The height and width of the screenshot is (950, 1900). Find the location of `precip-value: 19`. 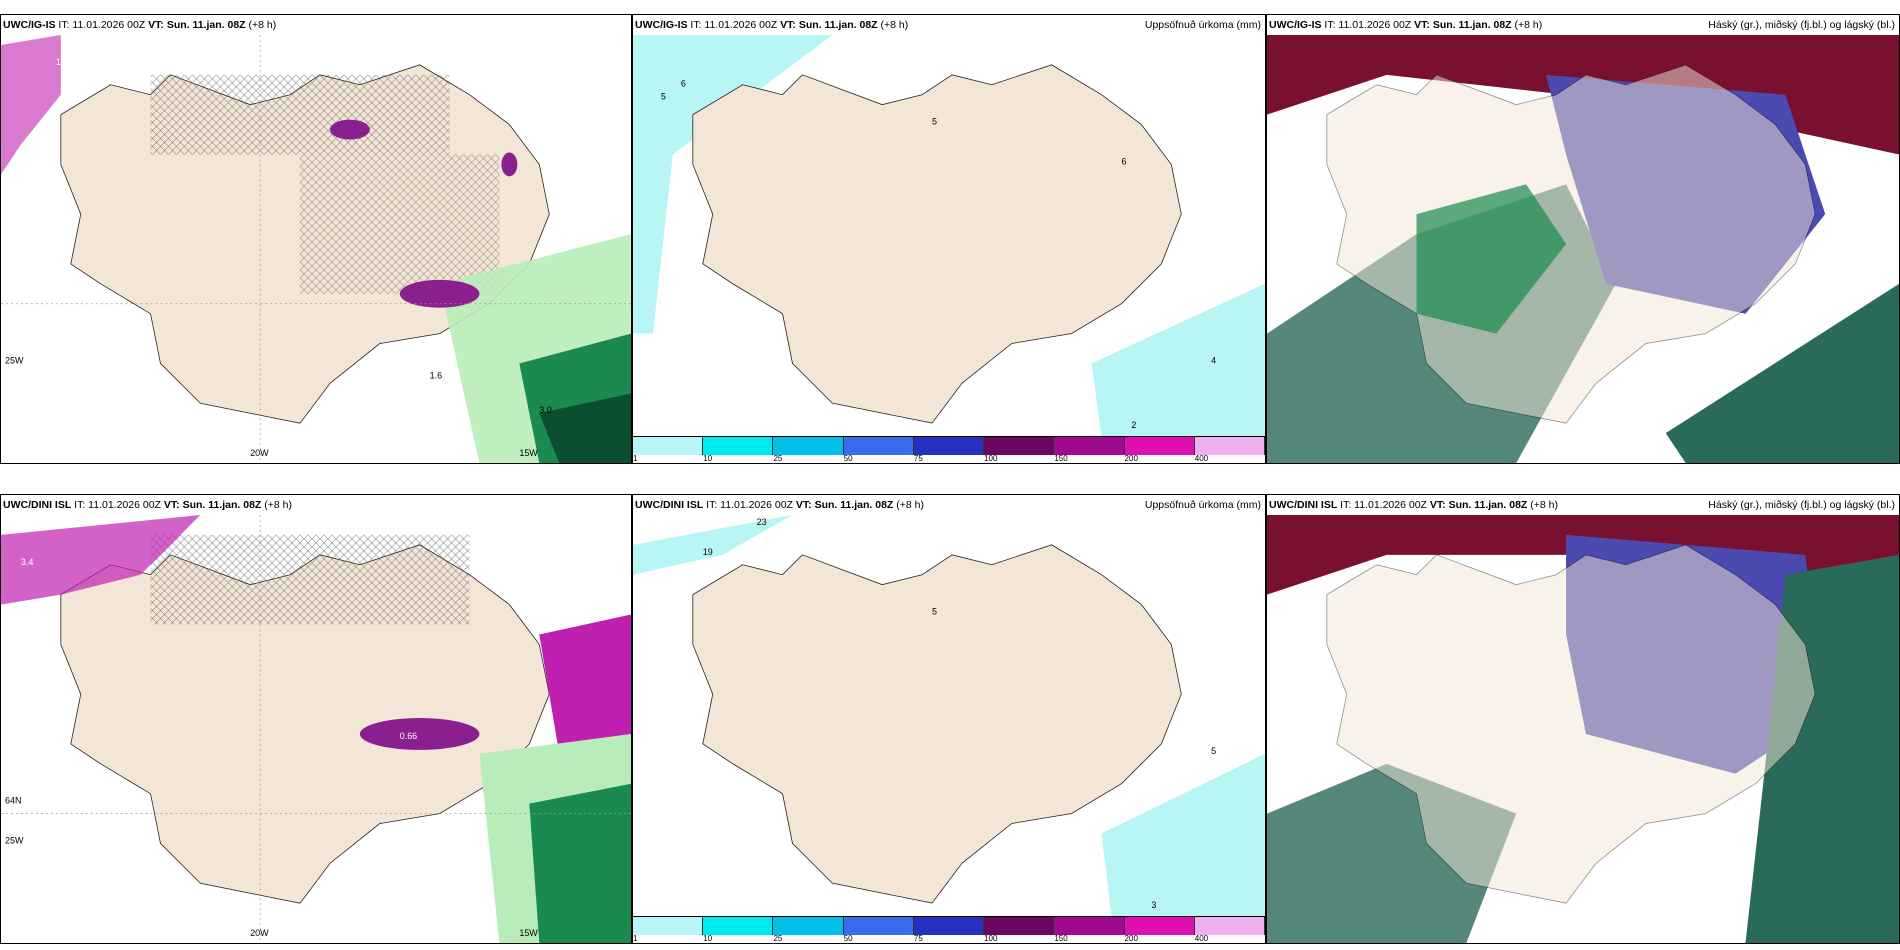

precip-value: 19 is located at coordinates (708, 552).